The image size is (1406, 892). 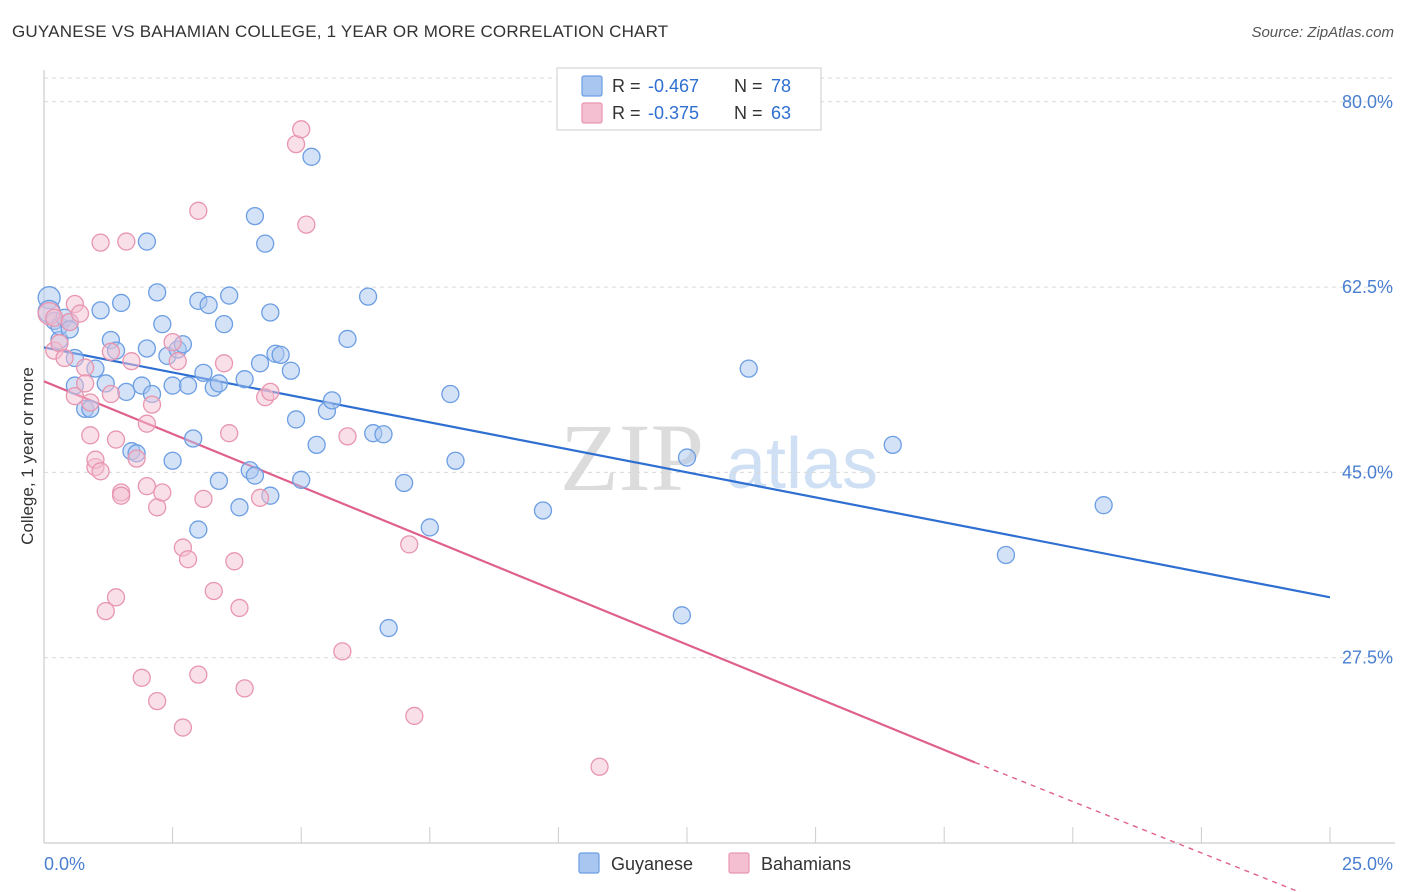 What do you see at coordinates (739, 863) in the screenshot?
I see `bottom-legend-swatch-bahamians` at bounding box center [739, 863].